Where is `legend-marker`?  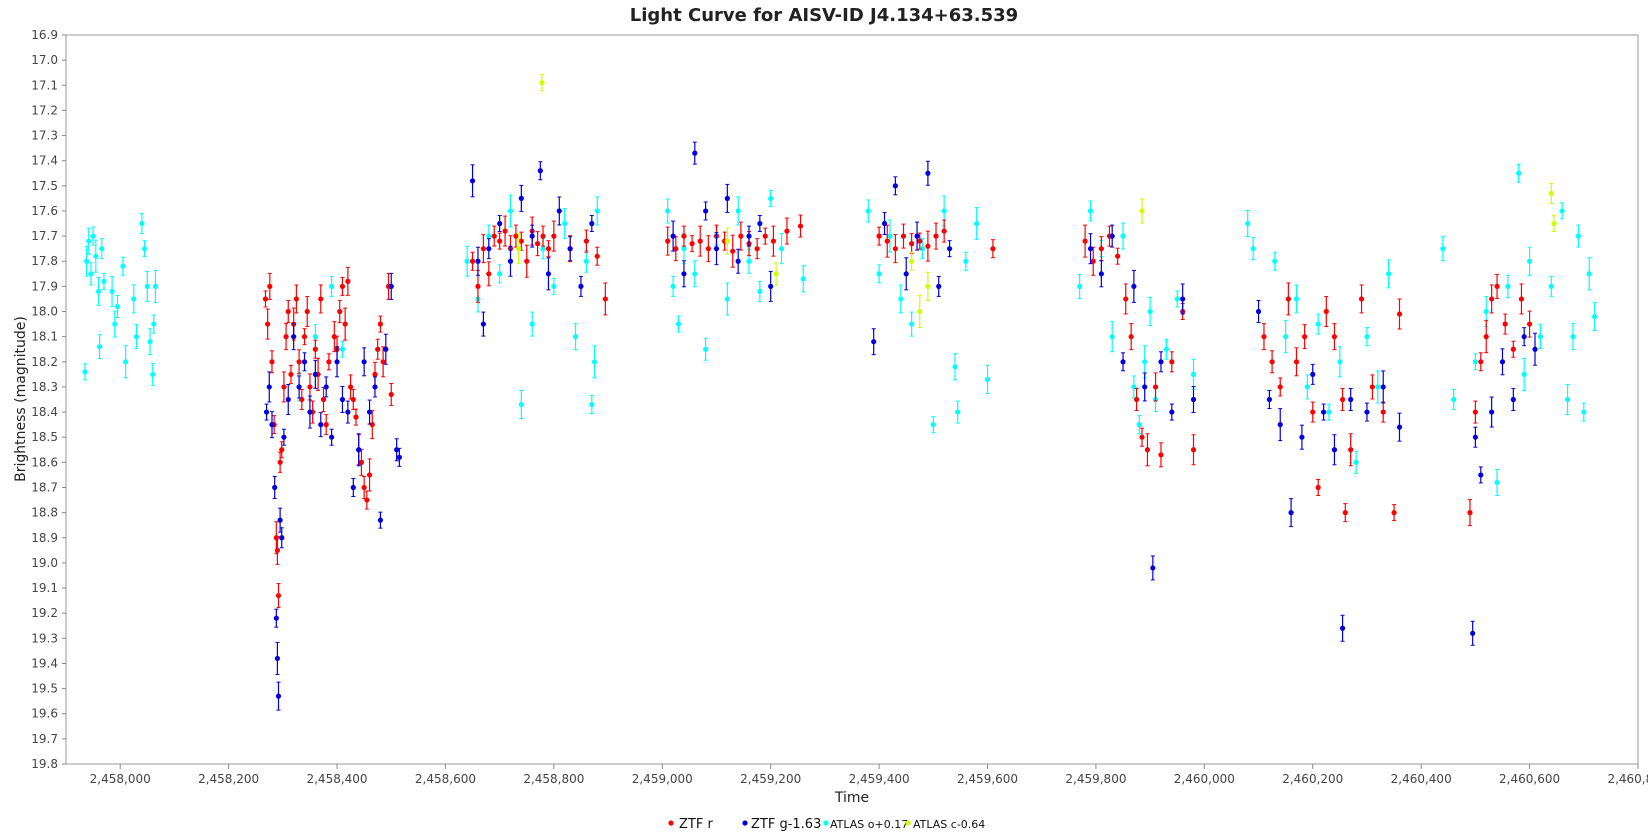
legend-marker is located at coordinates (826, 823).